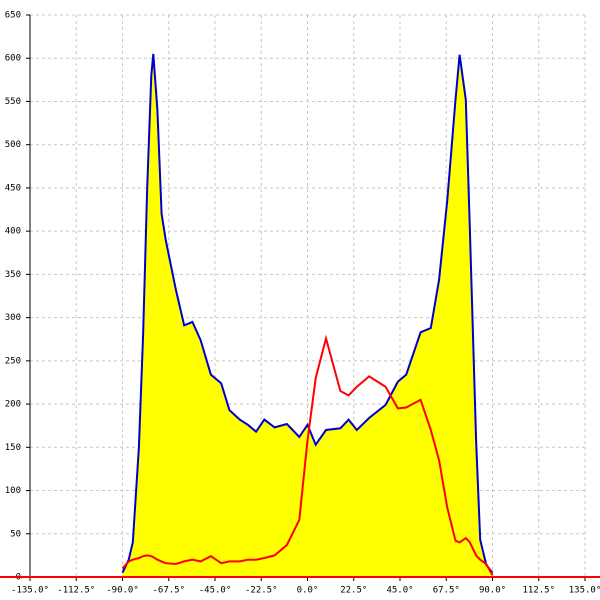  I want to click on x-tick-label: 112.5°, so click(538, 591).